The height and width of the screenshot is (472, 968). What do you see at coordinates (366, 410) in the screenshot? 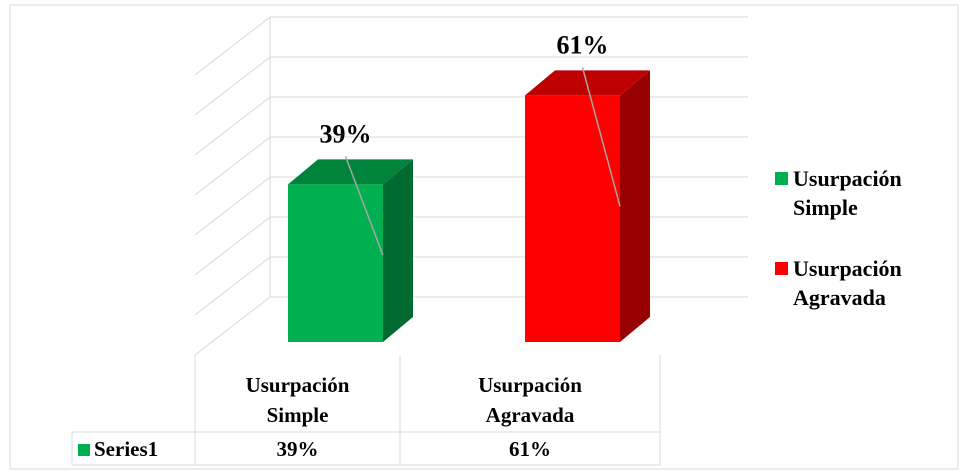
I see `data-table-borders` at bounding box center [366, 410].